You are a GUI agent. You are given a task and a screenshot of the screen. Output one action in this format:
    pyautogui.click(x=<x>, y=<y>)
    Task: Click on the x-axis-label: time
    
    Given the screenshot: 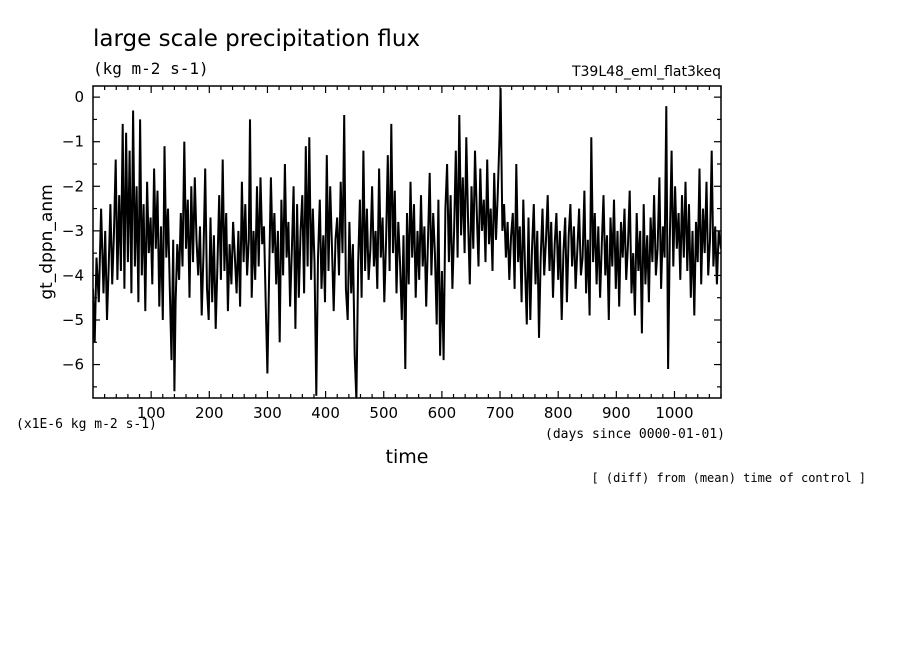 What is the action you would take?
    pyautogui.click(x=407, y=457)
    